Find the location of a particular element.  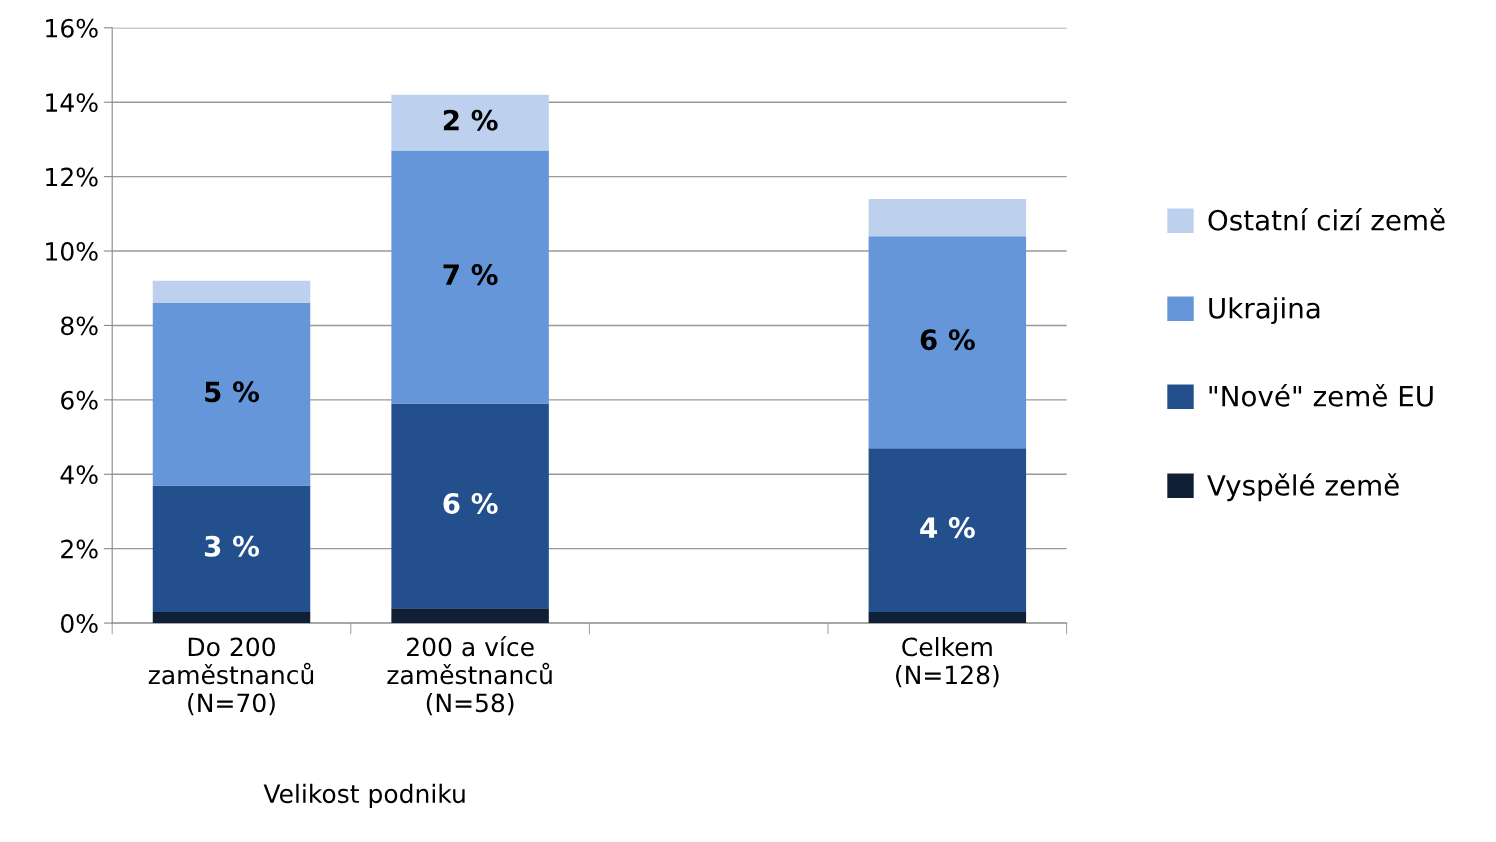

y-tick-label: 10% is located at coordinates (72, 251).